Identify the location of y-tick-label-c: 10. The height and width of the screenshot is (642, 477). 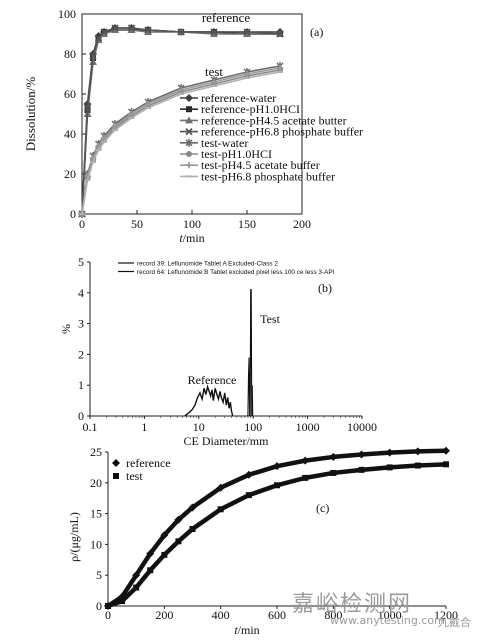
(96, 544).